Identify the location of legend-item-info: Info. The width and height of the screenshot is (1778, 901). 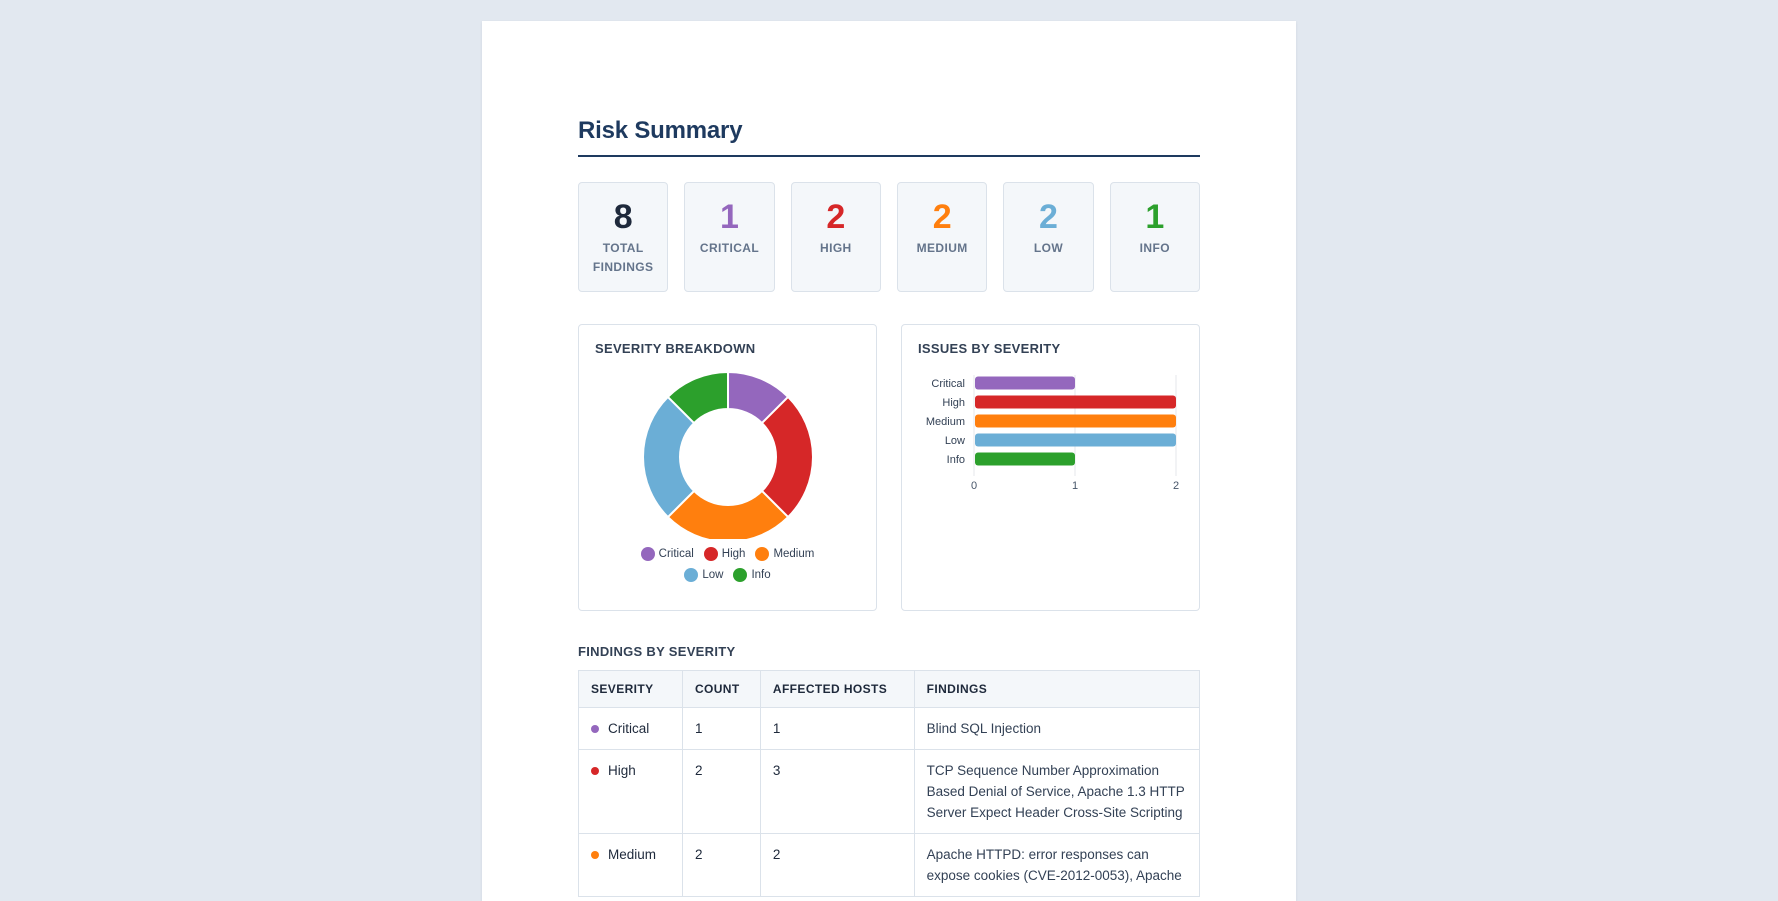
(752, 575).